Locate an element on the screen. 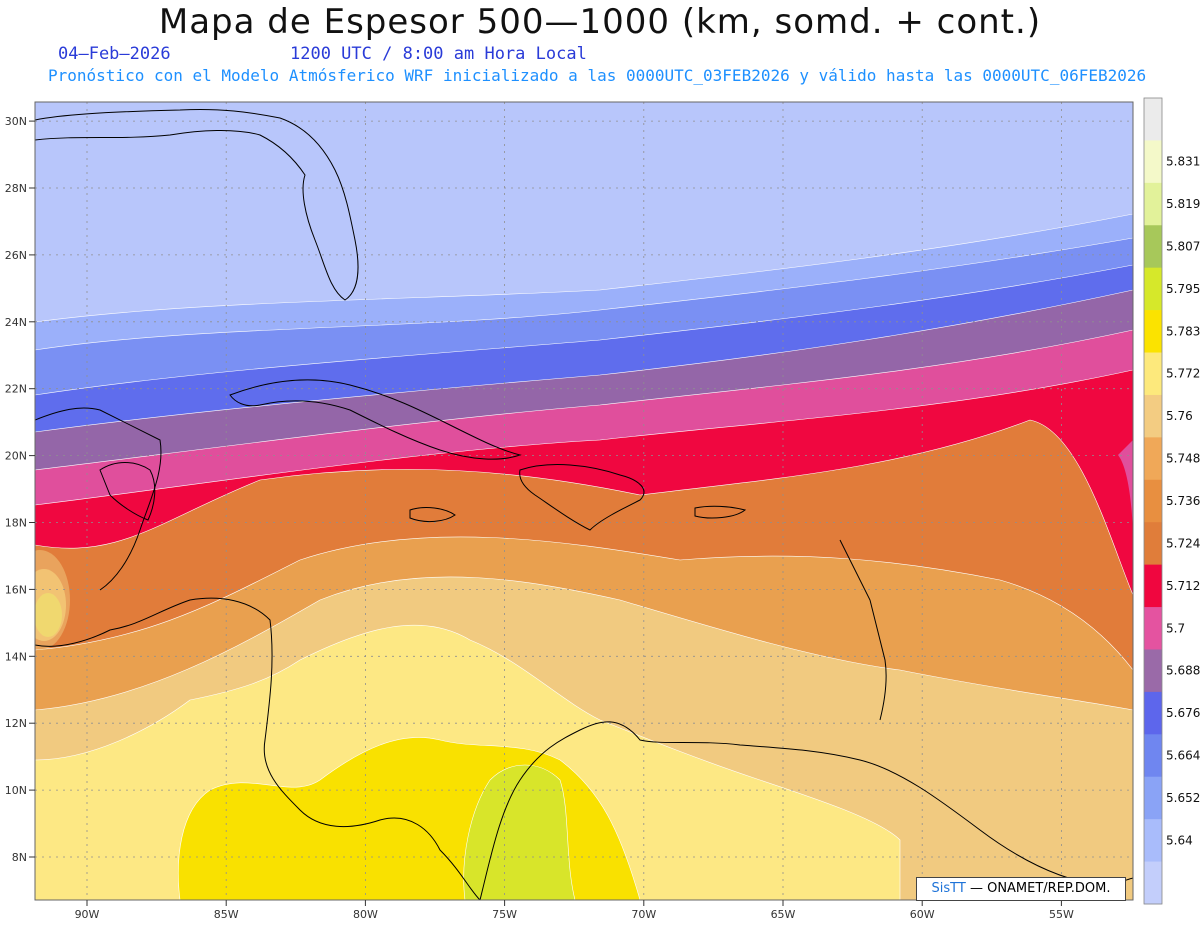 Image resolution: width=1200 pixels, height=927 pixels. colorbar-label: 5.772 is located at coordinates (1183, 374).